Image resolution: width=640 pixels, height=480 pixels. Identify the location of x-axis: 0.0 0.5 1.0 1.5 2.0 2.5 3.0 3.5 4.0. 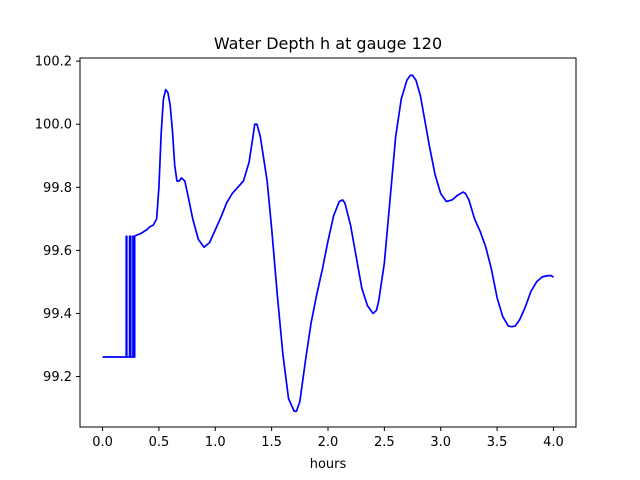
(328, 438).